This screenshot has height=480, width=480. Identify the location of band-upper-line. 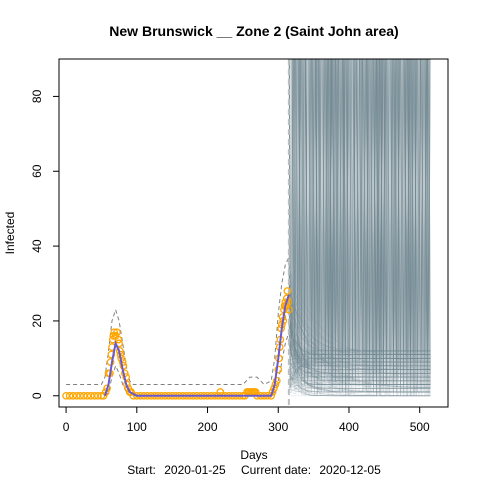
(178, 321).